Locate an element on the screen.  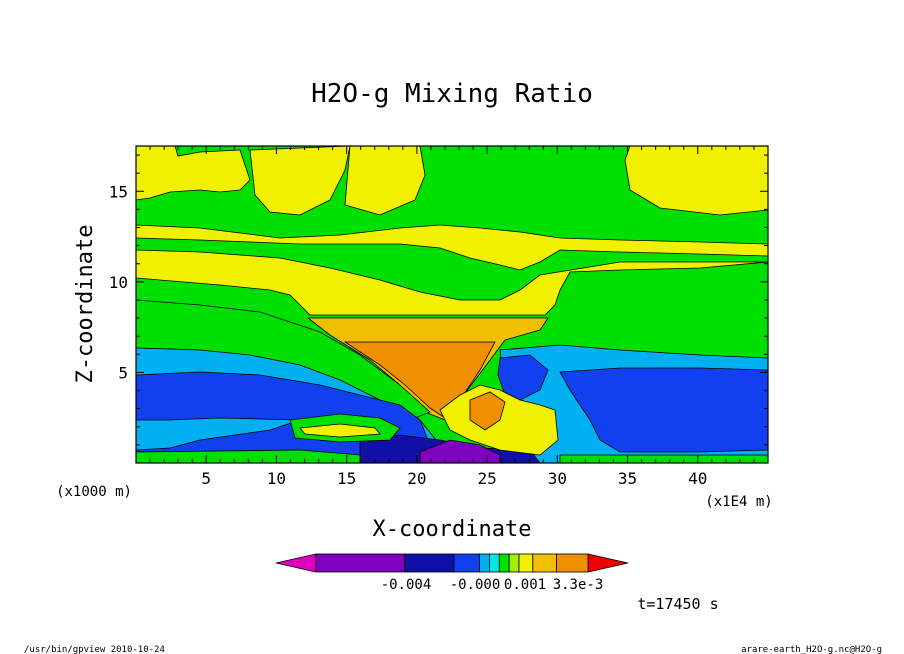
y-axis-label: Z-coordinate is located at coordinates (85, 304).